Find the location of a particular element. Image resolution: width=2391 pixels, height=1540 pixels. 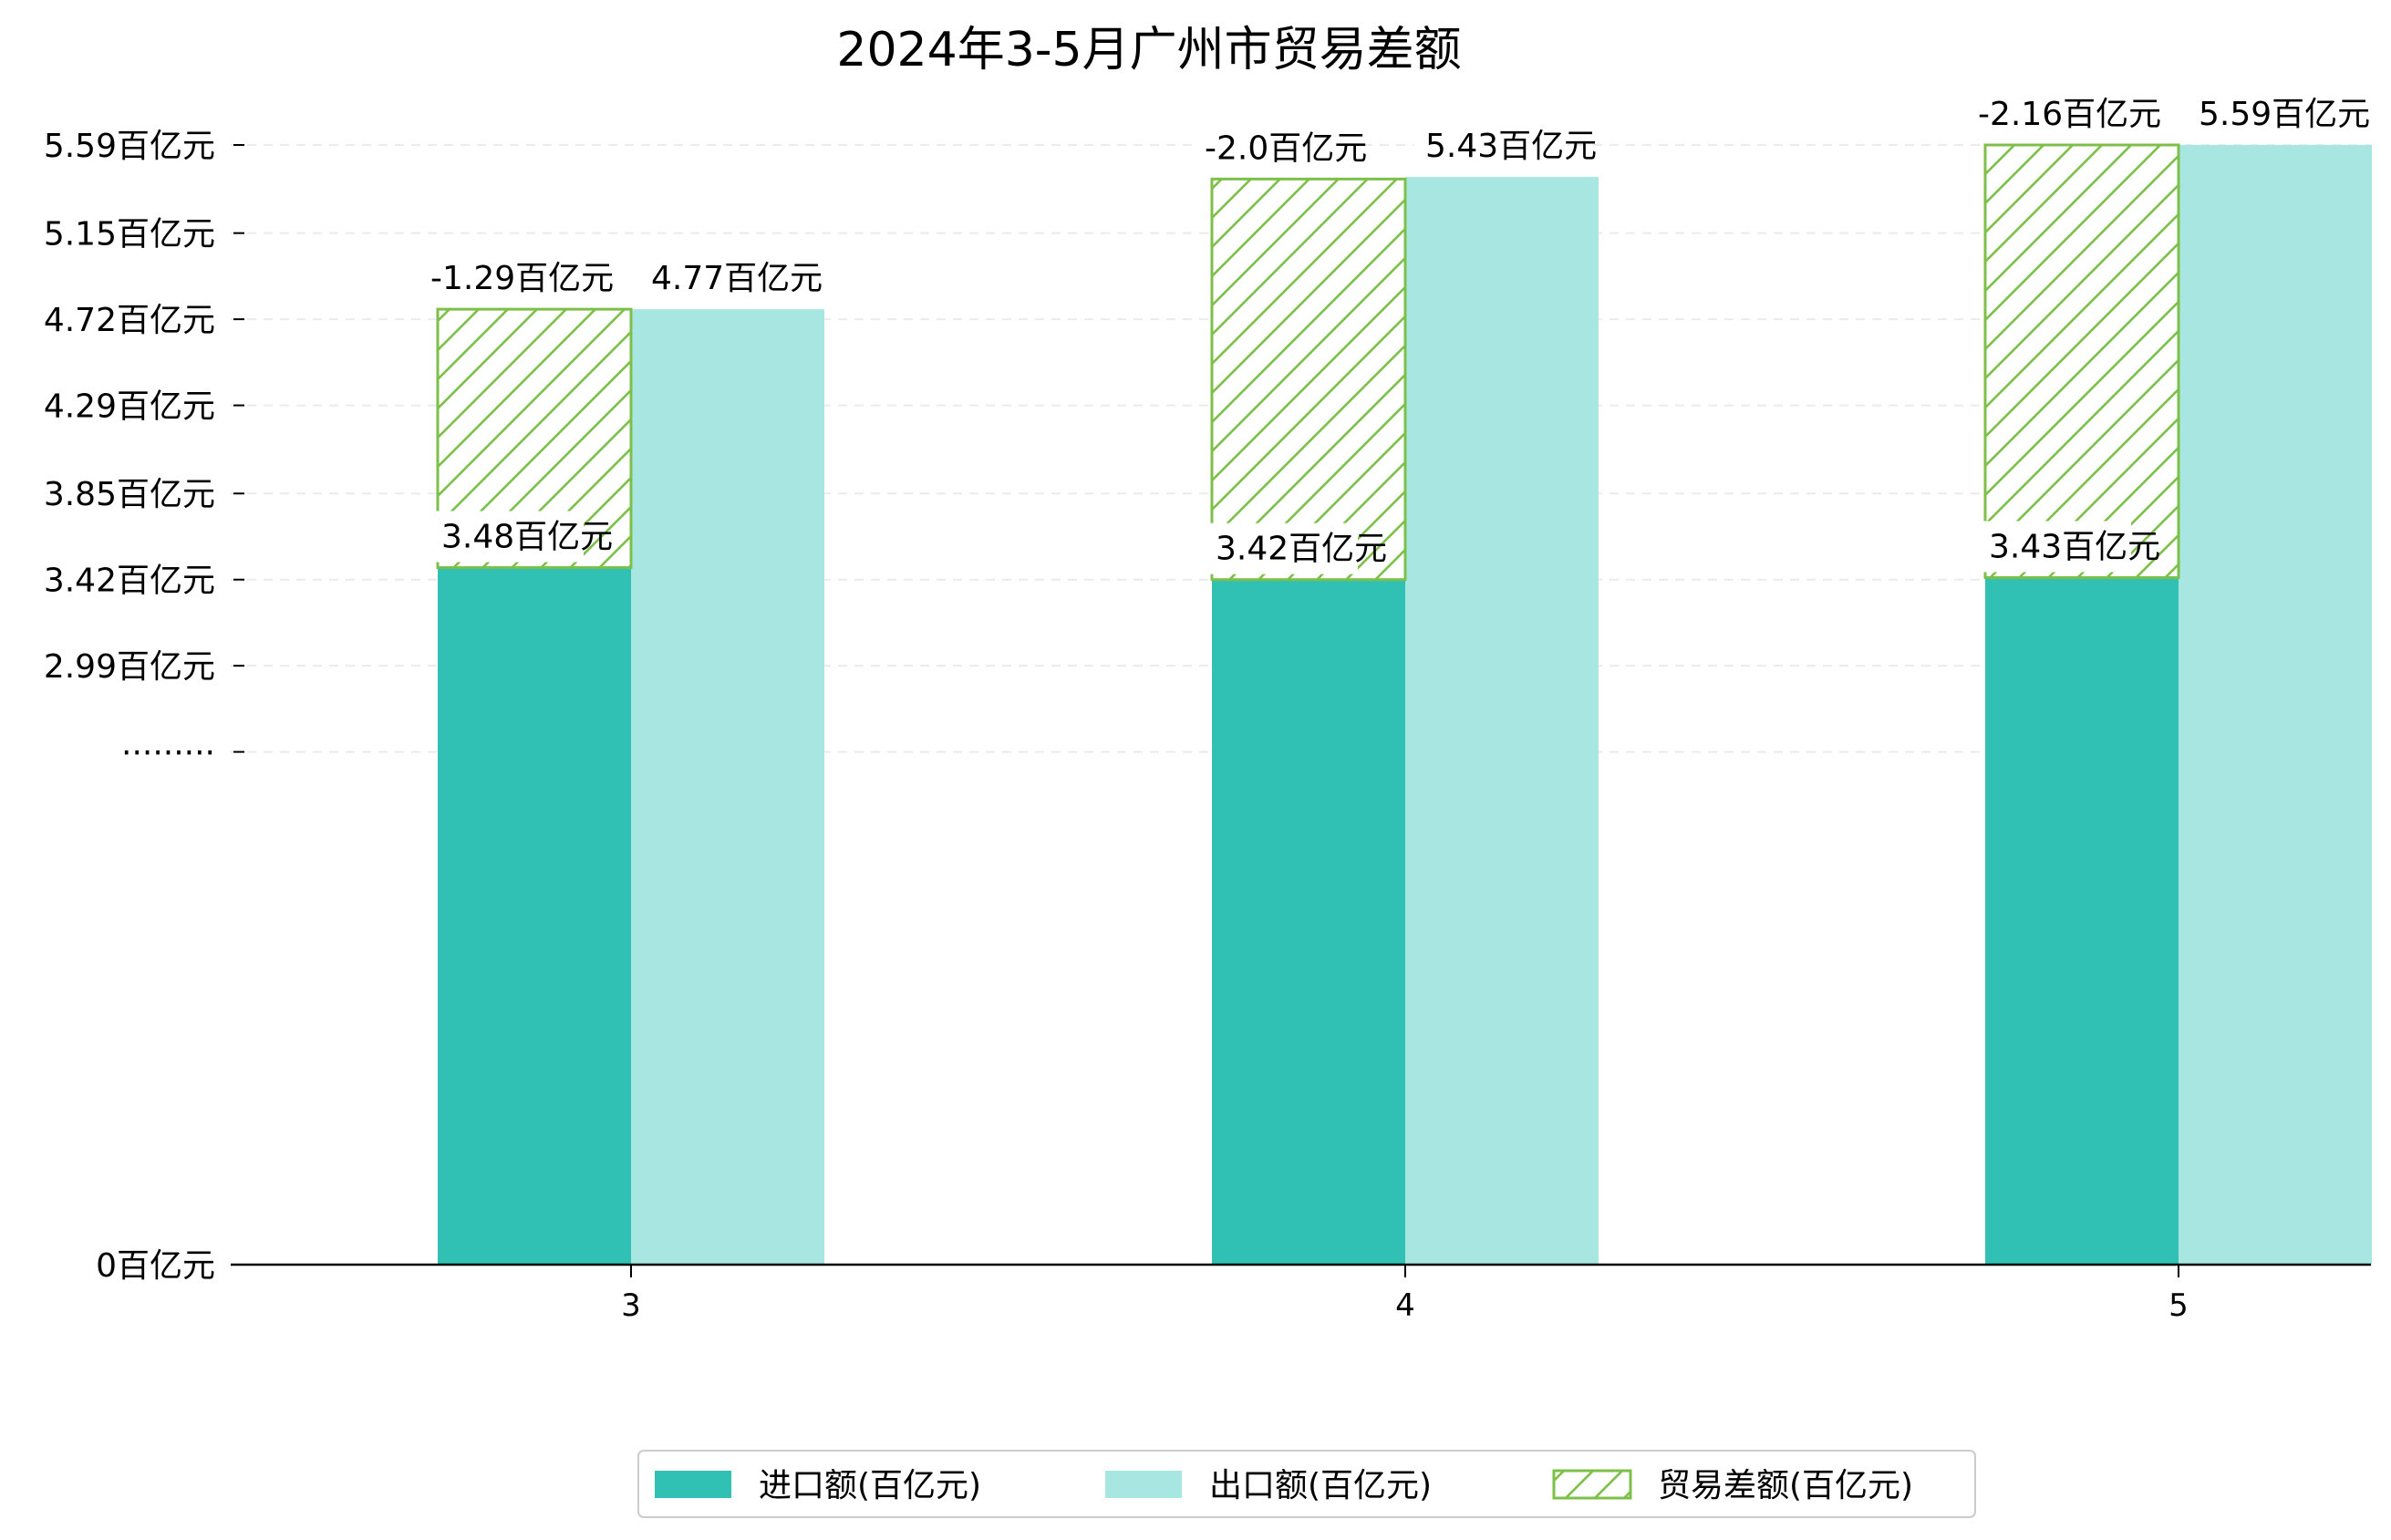

label-trade-balance: -1.29百亿元 is located at coordinates (516, 279).